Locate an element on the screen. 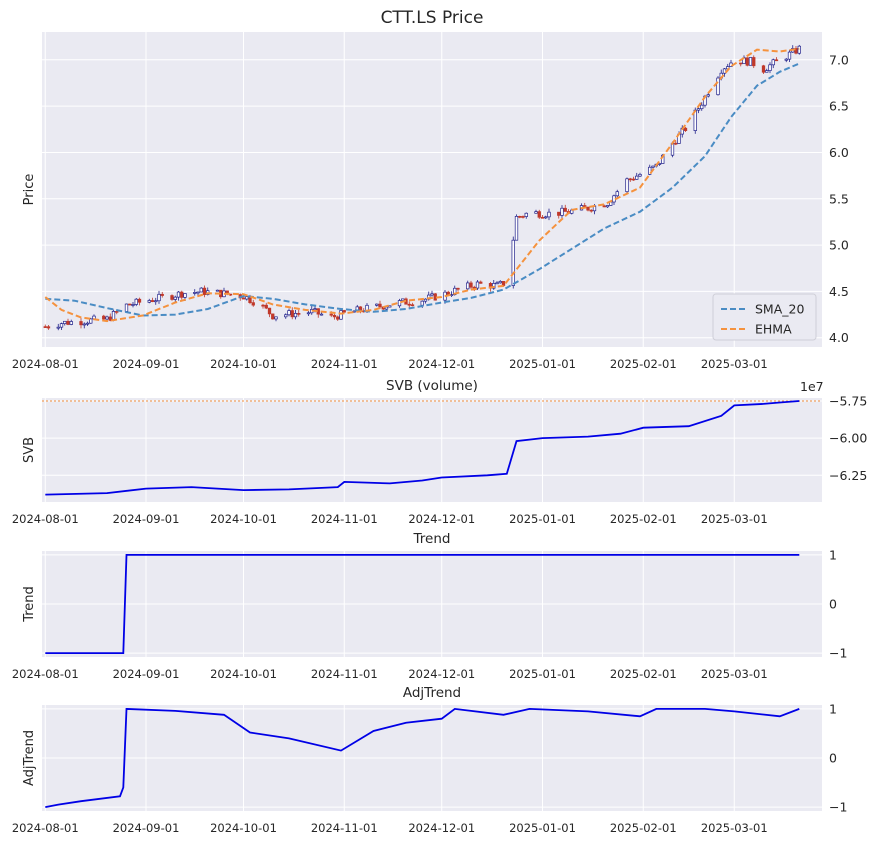 This screenshot has height=843, width=874. y-tick-label: 5.0 is located at coordinates (839, 245).